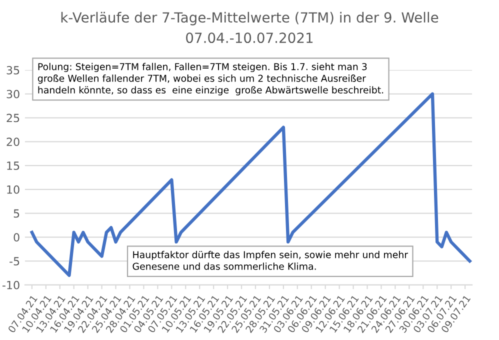 This screenshot has width=499, height=340. Describe the element at coordinates (13, 94) in the screenshot. I see `y-tick-label: 30` at that location.